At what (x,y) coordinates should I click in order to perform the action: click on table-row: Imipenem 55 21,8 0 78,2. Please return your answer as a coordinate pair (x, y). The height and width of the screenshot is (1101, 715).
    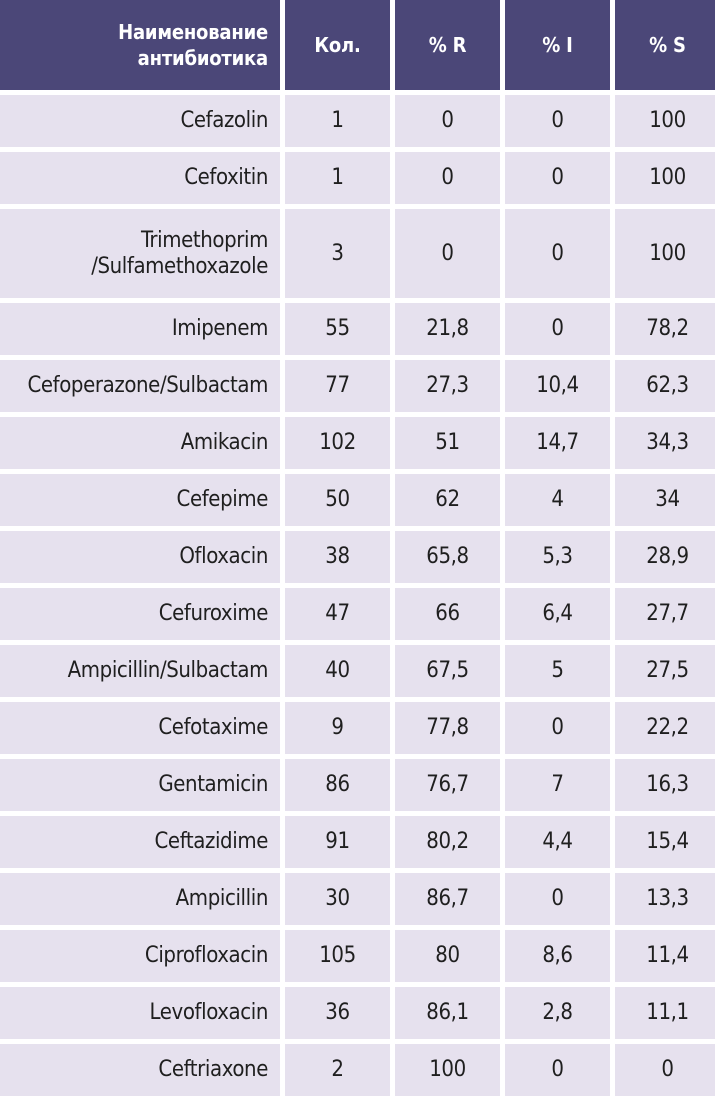
    Looking at the image, I should click on (357, 329).